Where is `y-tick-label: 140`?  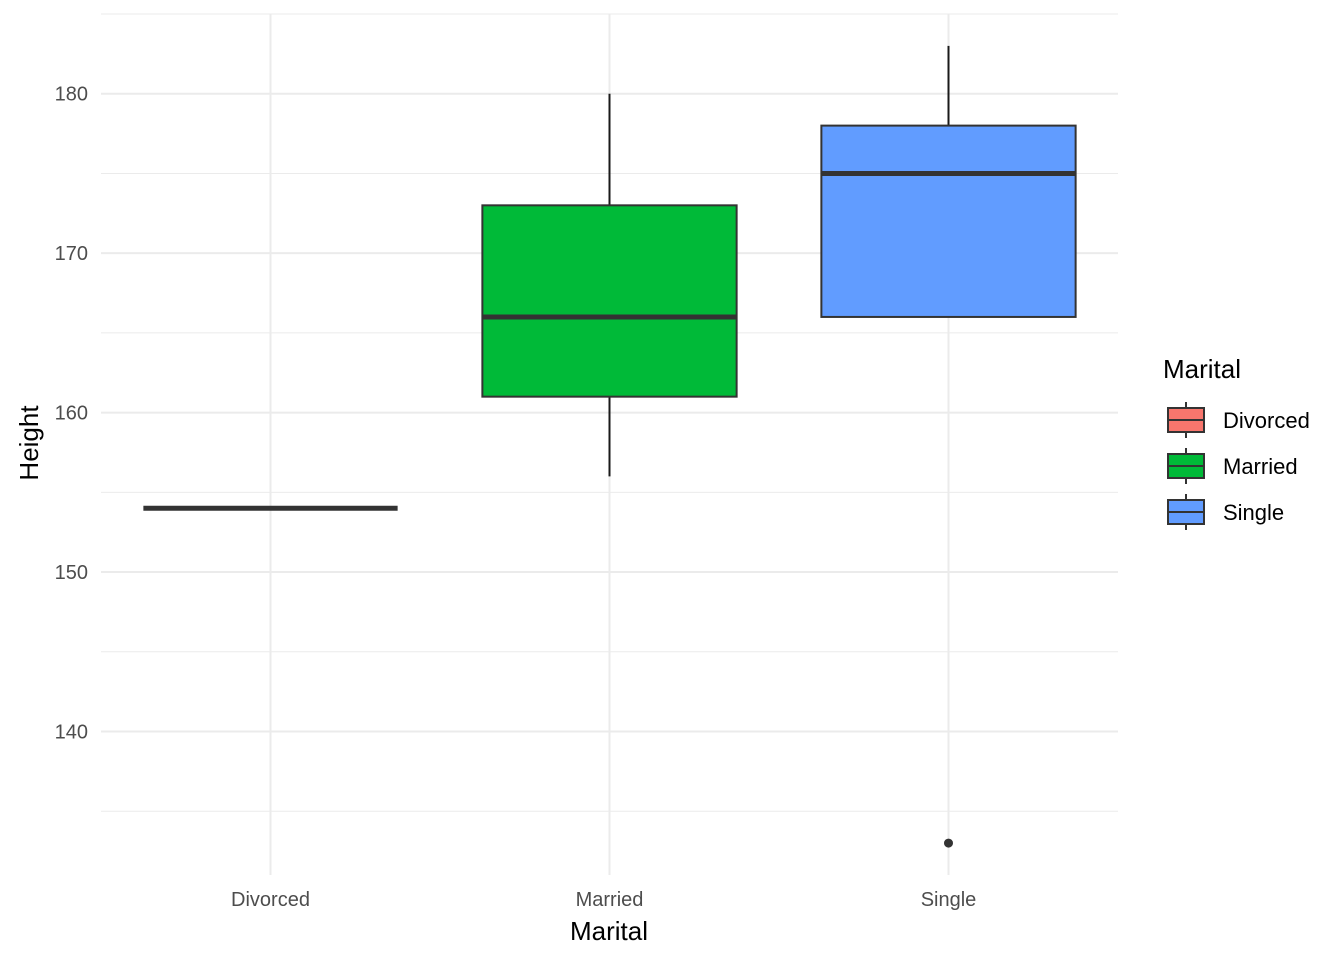 y-tick-label: 140 is located at coordinates (71, 733).